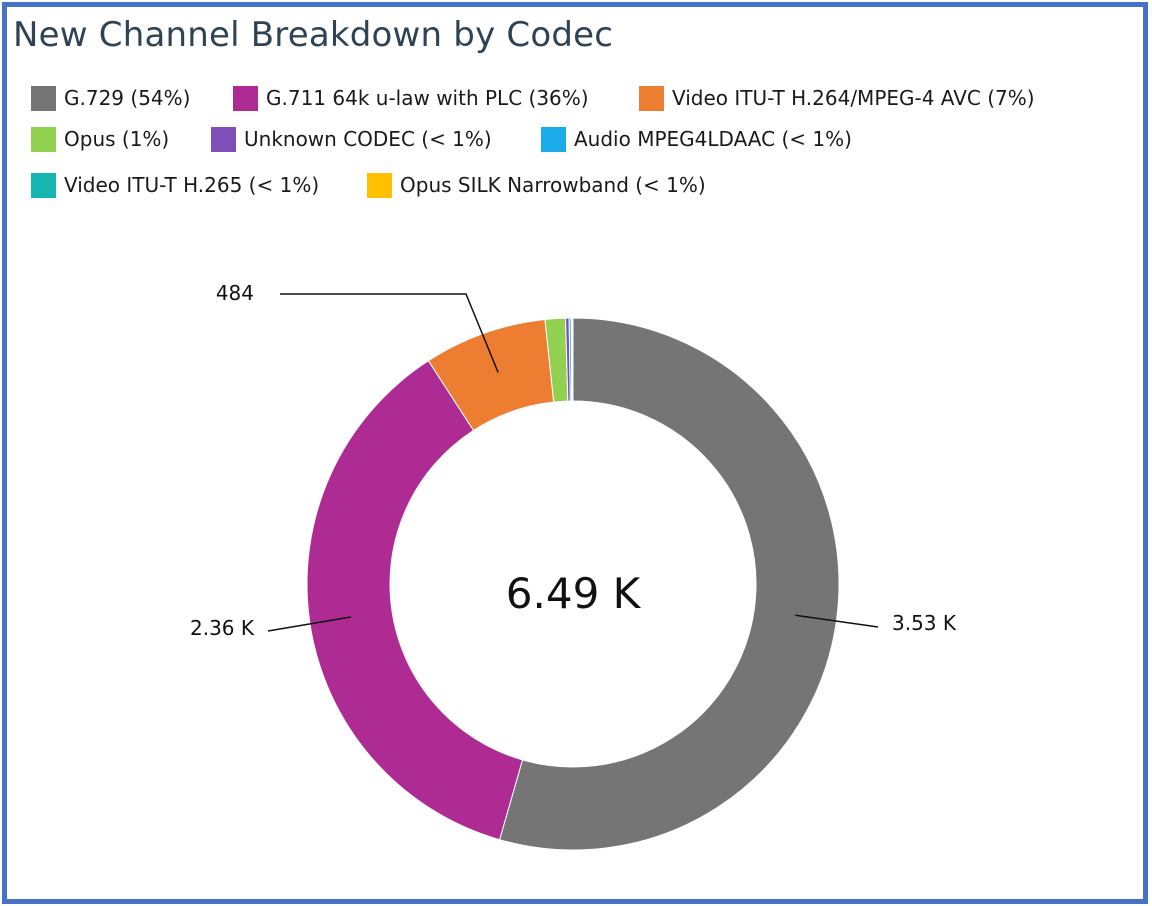  I want to click on legend-label: Audio MPEG4LDAAC (< 1%), so click(713, 139).